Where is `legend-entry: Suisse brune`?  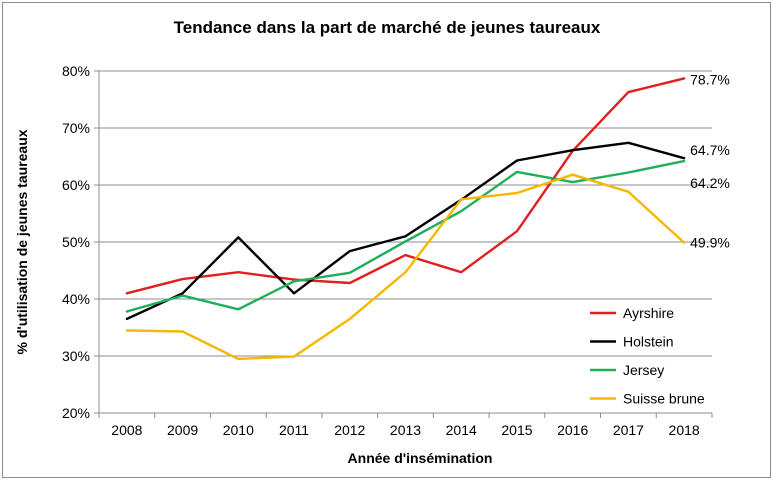 legend-entry: Suisse brune is located at coordinates (664, 399).